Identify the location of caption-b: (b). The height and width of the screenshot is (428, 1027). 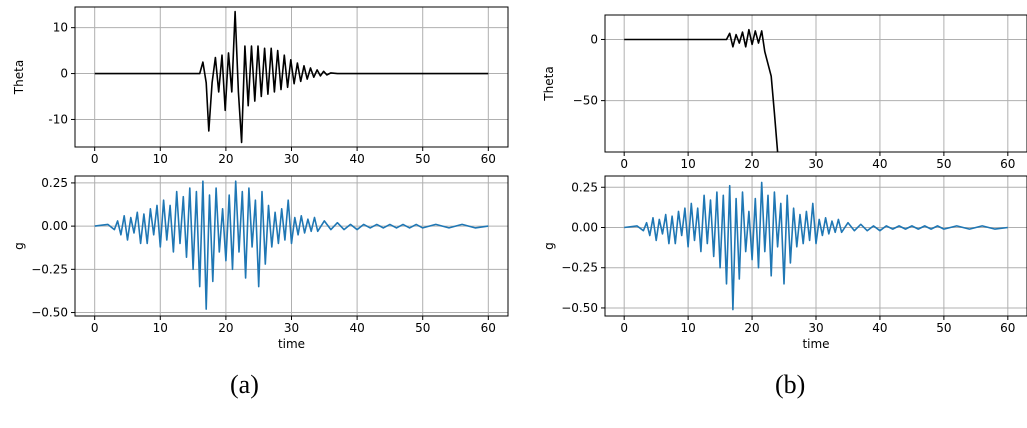
(790, 384).